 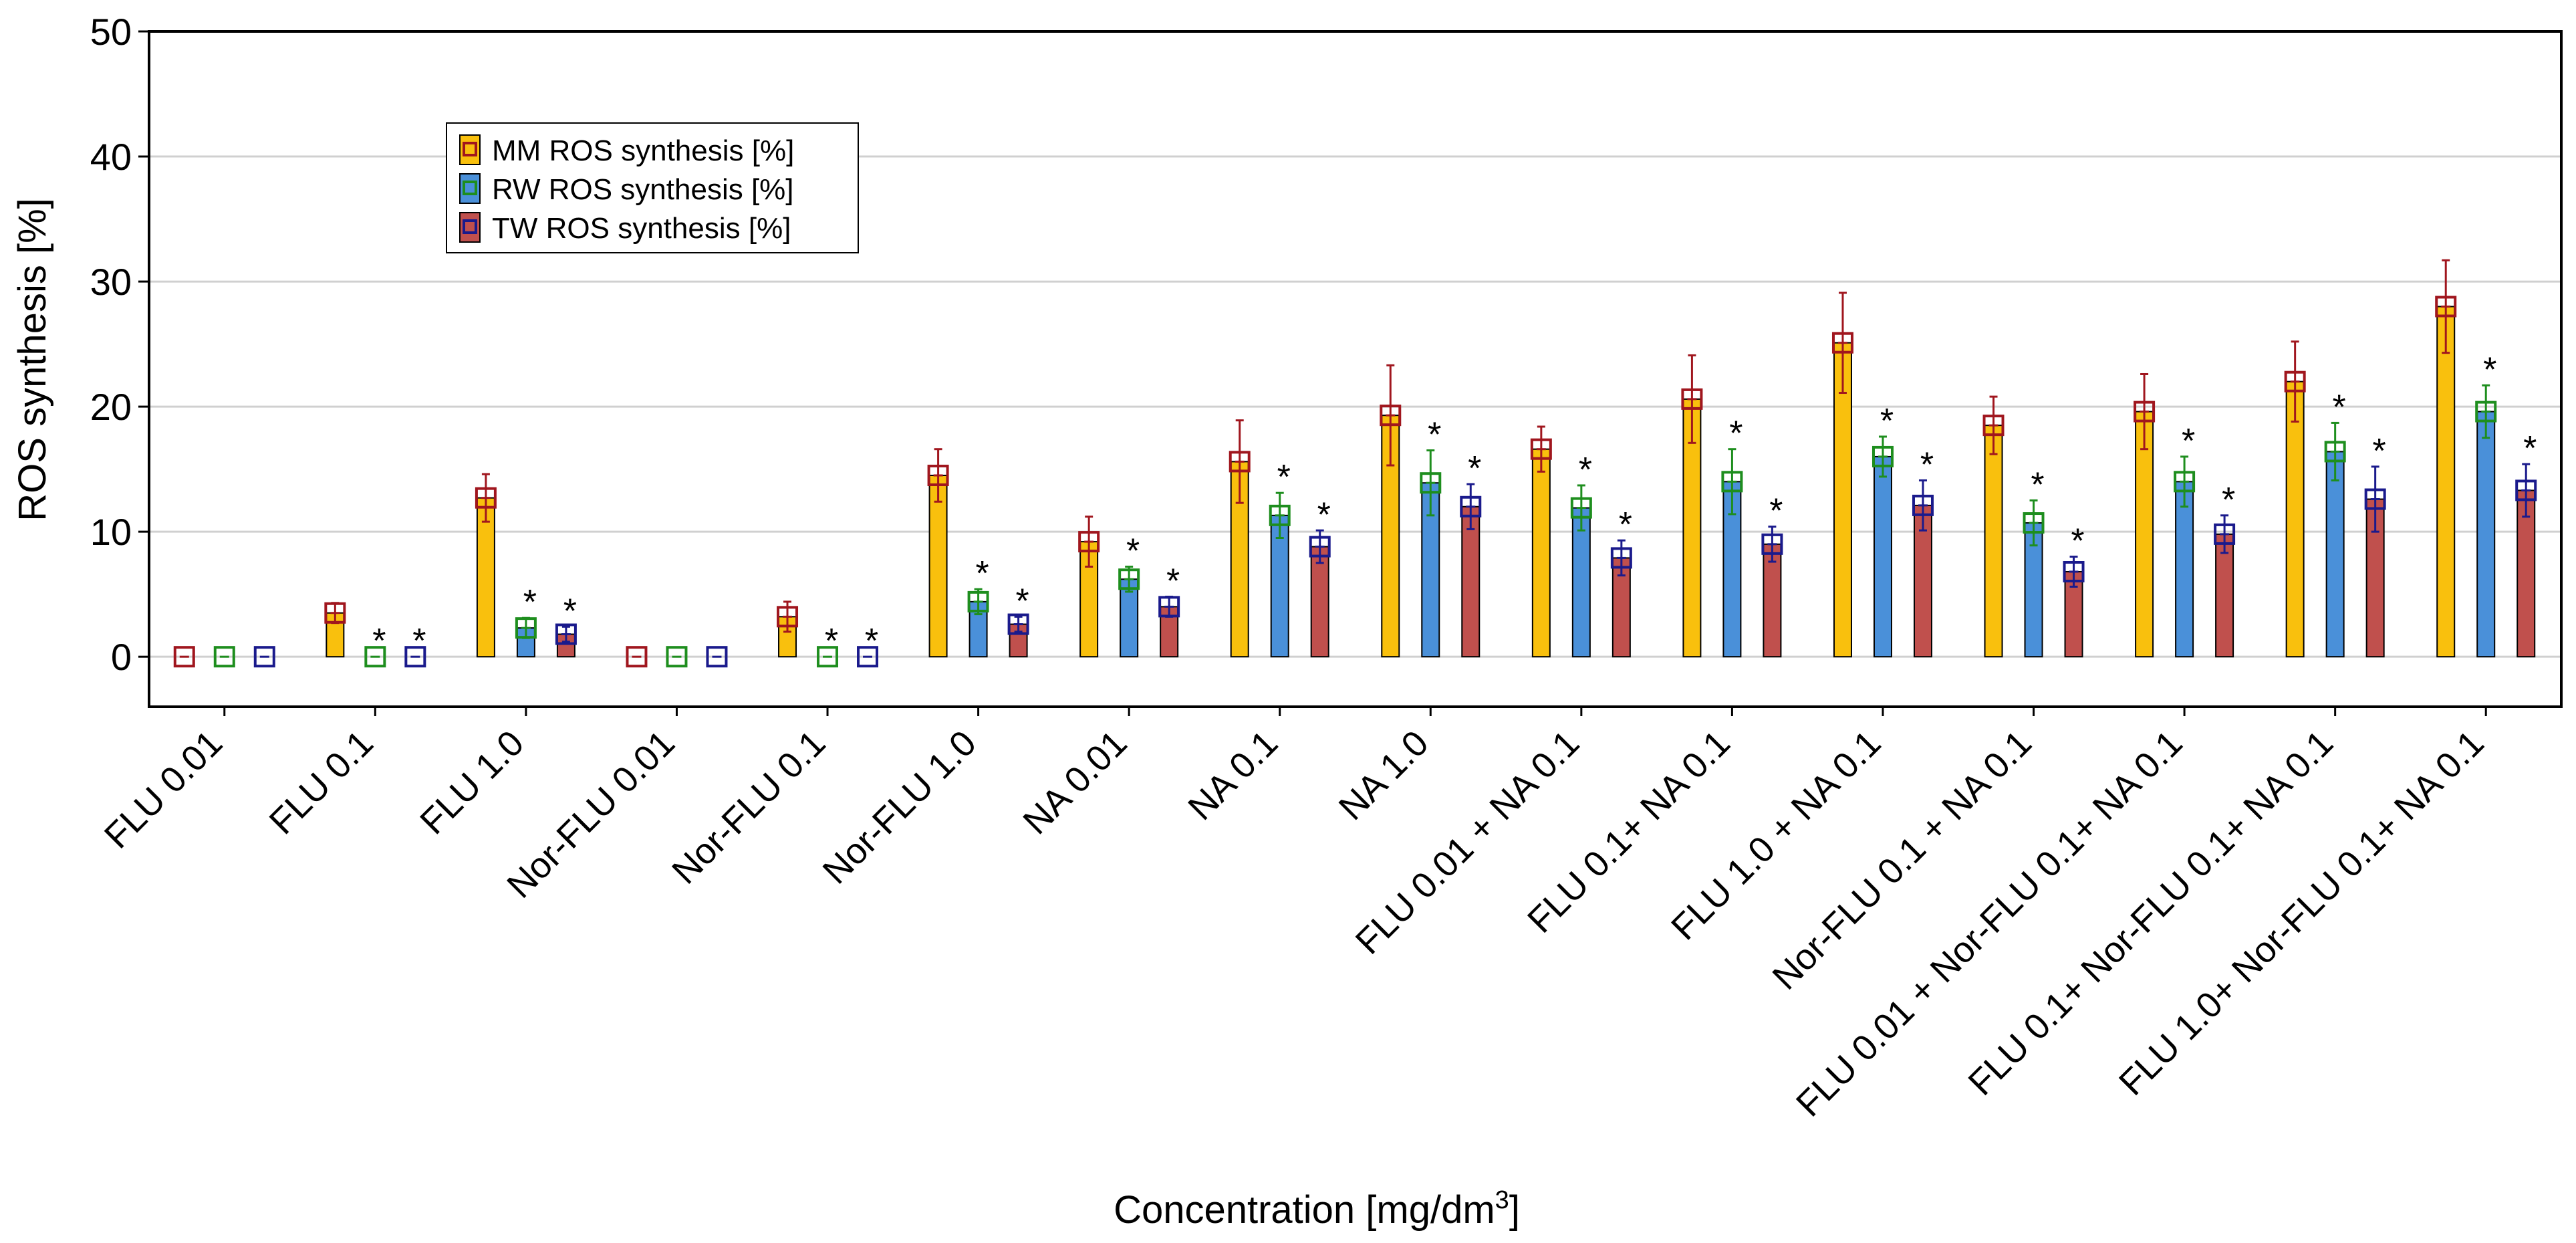 I want to click on legend-entry-rw: RW ROS synthesis [%], so click(x=626, y=190).